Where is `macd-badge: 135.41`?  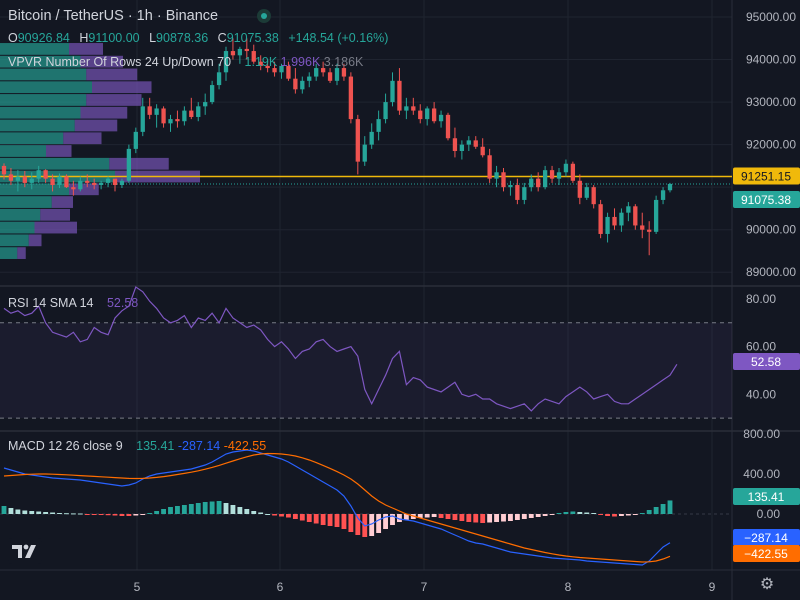
macd-badge: 135.41 is located at coordinates (766, 497).